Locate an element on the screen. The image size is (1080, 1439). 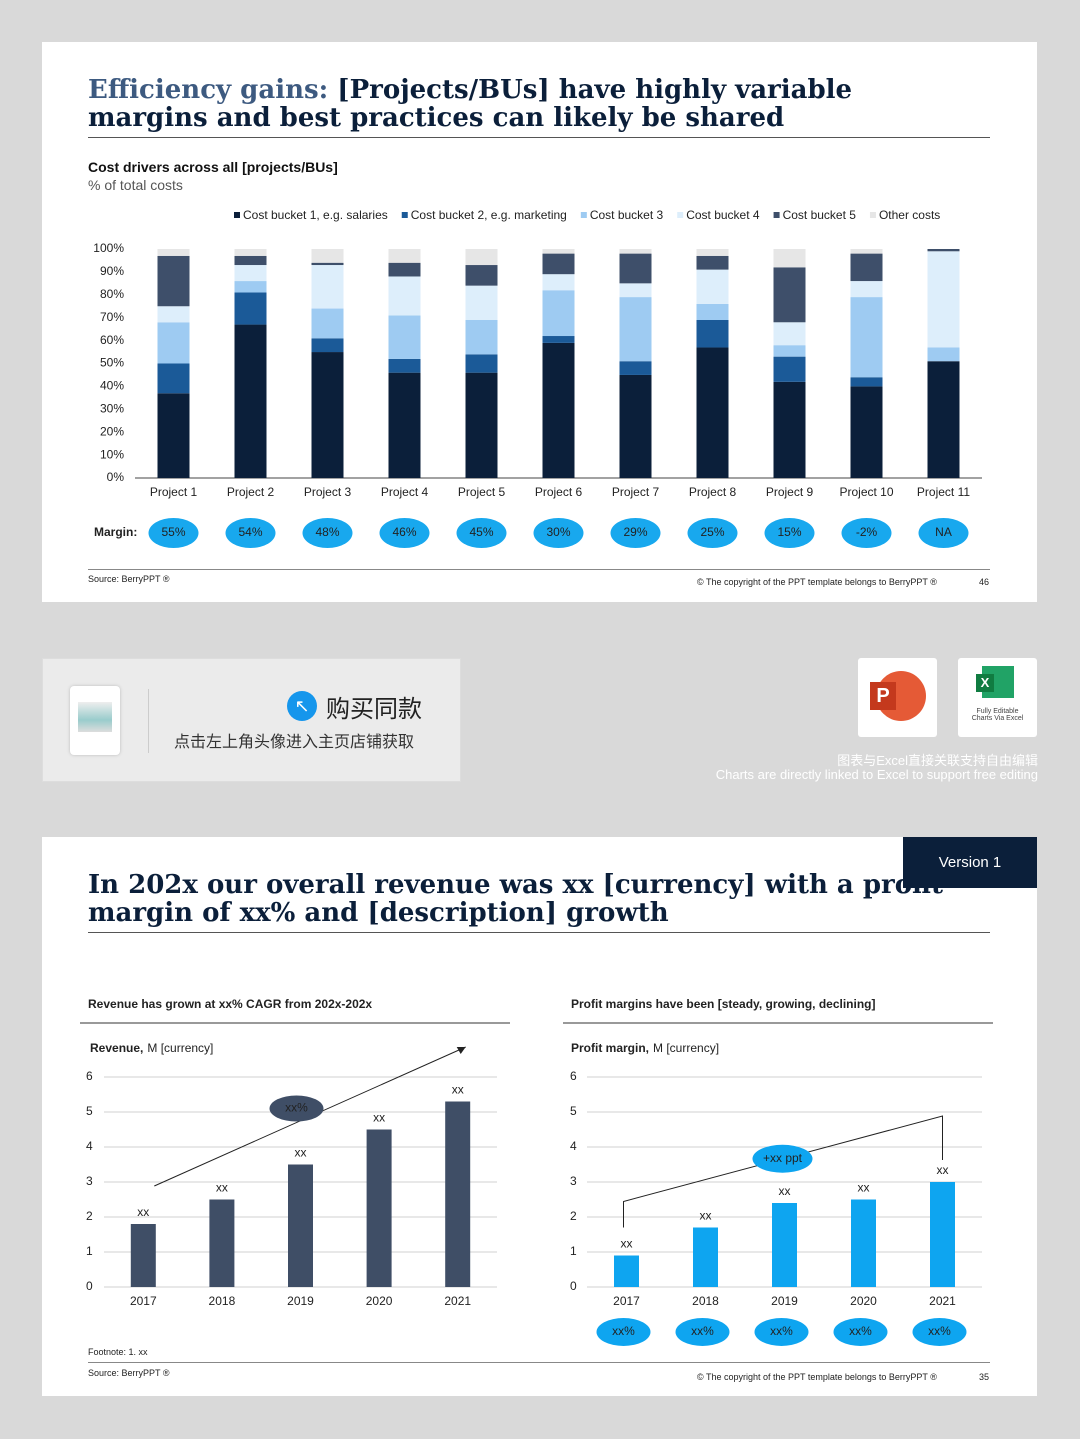
y-tick-label: 1 is located at coordinates (573, 1251).